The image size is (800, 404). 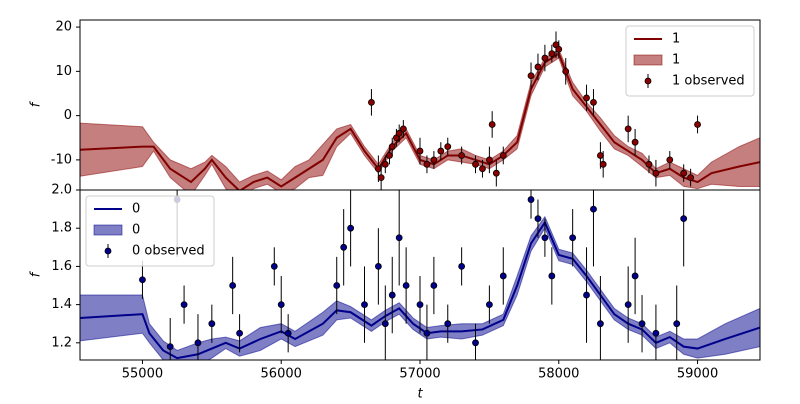 I want to click on y-tick-label: 1.2, so click(x=61, y=342).